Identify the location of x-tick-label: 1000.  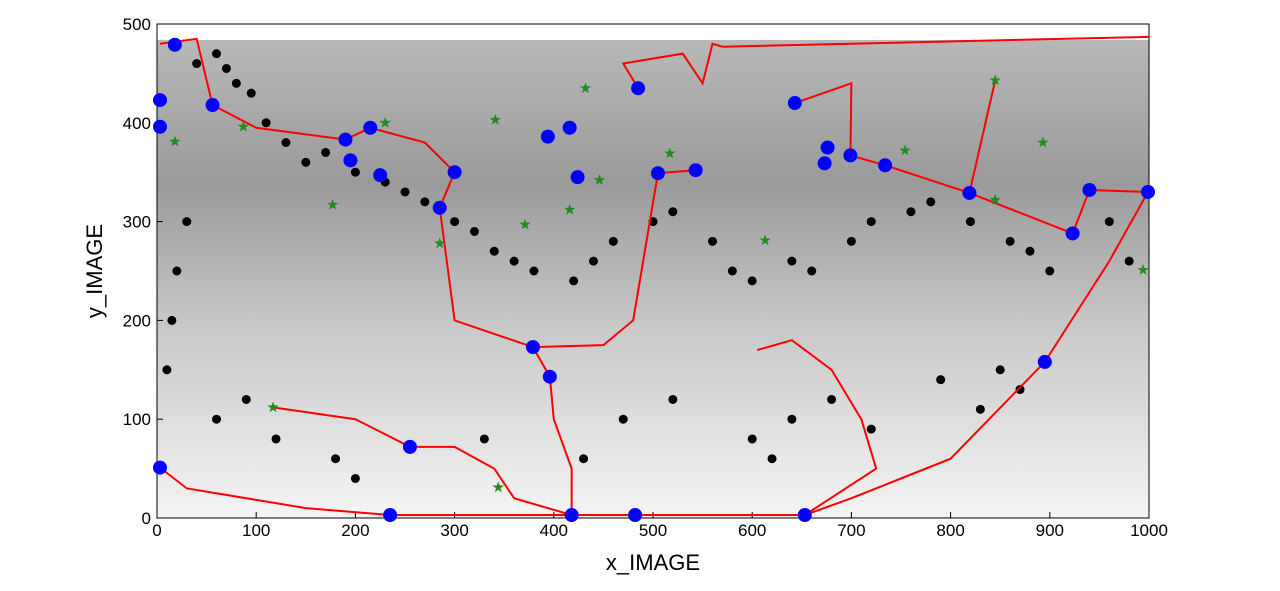
(1149, 530).